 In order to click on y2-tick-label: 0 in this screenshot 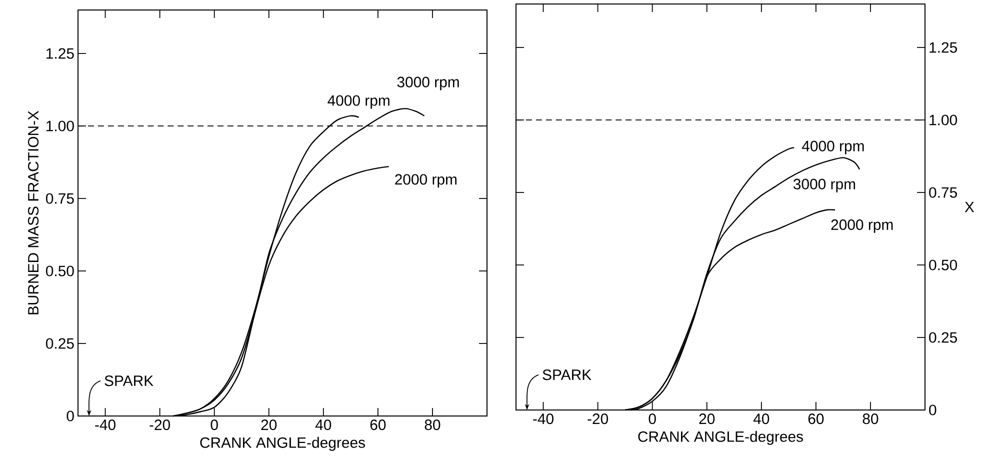, I will do `click(932, 410)`.